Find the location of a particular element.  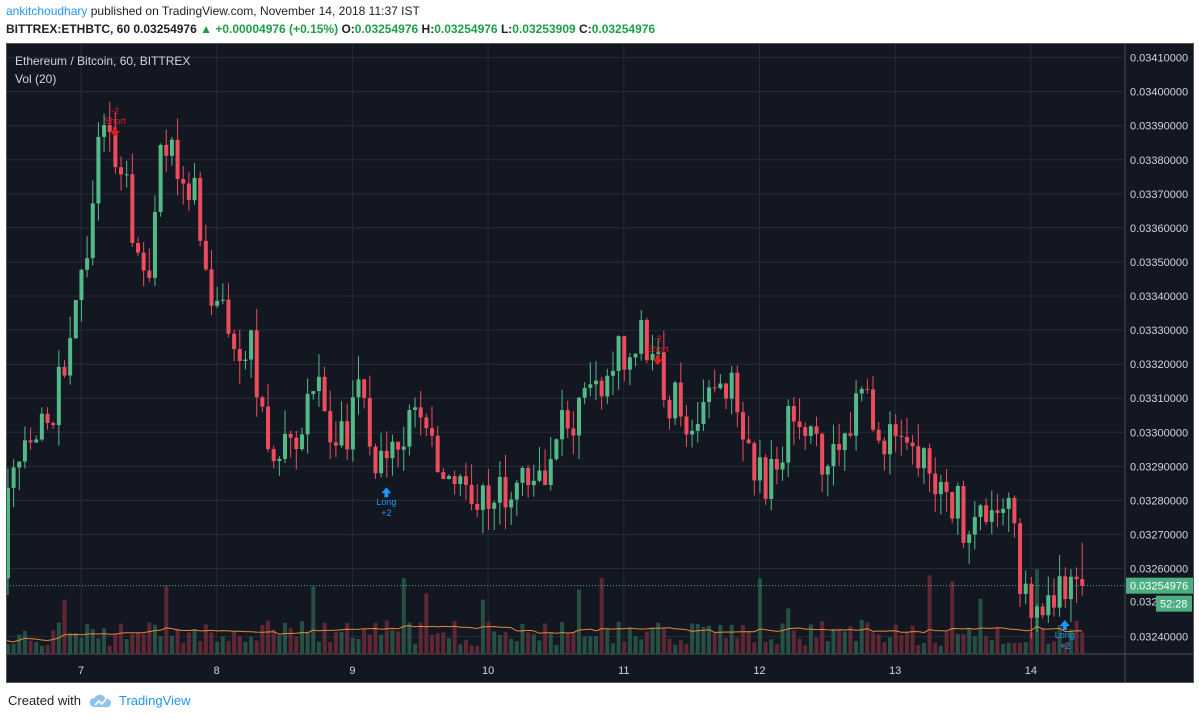

tradingview-brand: TradingView is located at coordinates (140, 700).